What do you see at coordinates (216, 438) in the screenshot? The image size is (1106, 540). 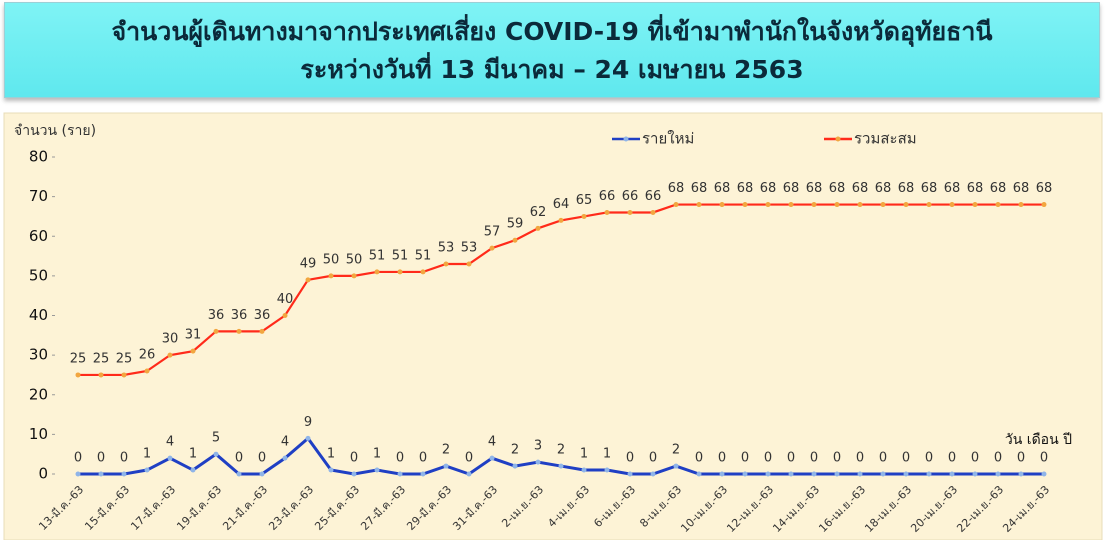 I see `data-label: 5` at bounding box center [216, 438].